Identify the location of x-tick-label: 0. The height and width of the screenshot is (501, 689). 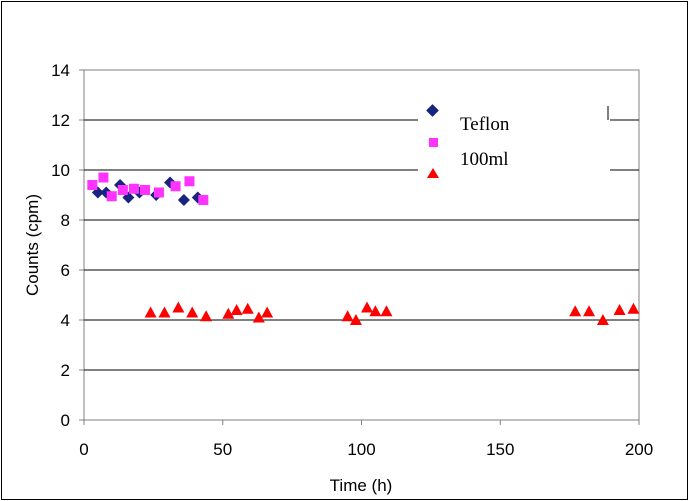
(83, 449).